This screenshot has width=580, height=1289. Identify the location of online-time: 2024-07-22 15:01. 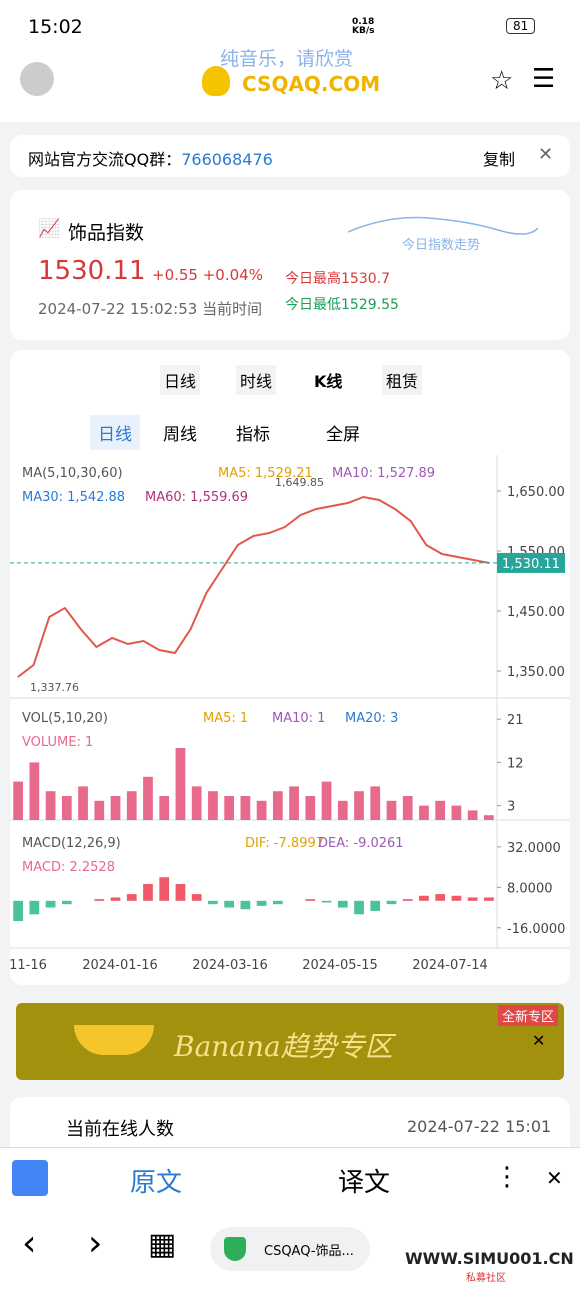
(479, 1126).